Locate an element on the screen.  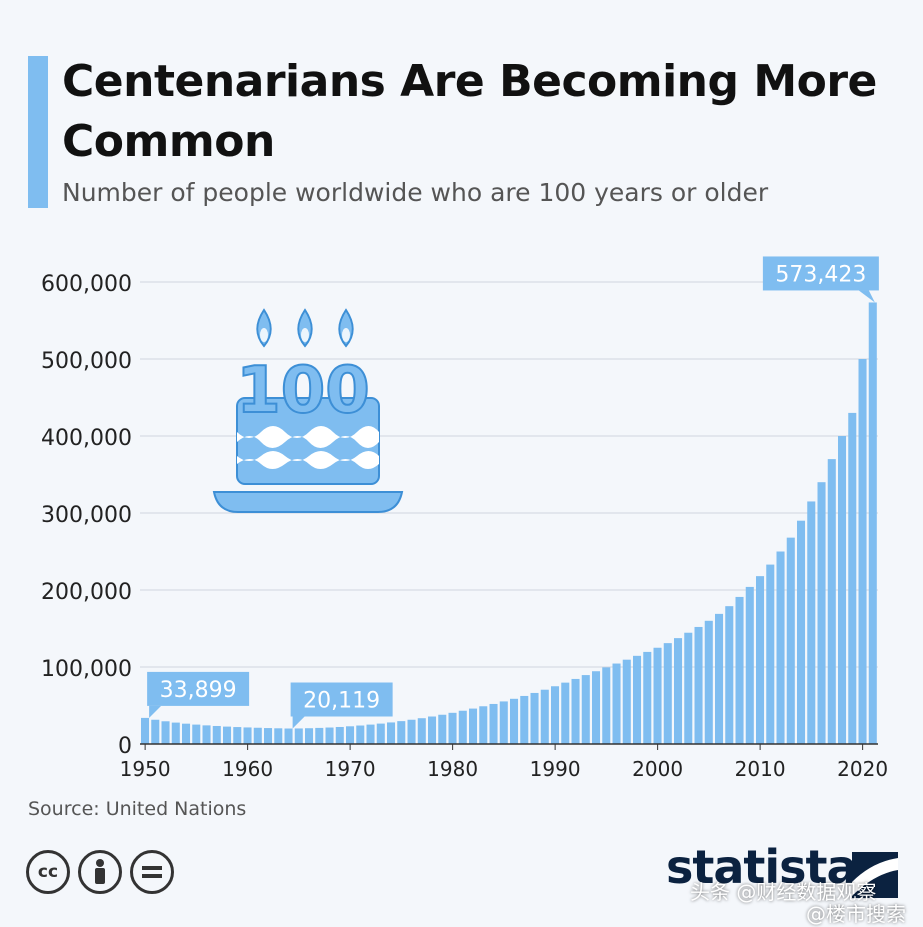
statista-logo: statista is located at coordinates (762, 867).